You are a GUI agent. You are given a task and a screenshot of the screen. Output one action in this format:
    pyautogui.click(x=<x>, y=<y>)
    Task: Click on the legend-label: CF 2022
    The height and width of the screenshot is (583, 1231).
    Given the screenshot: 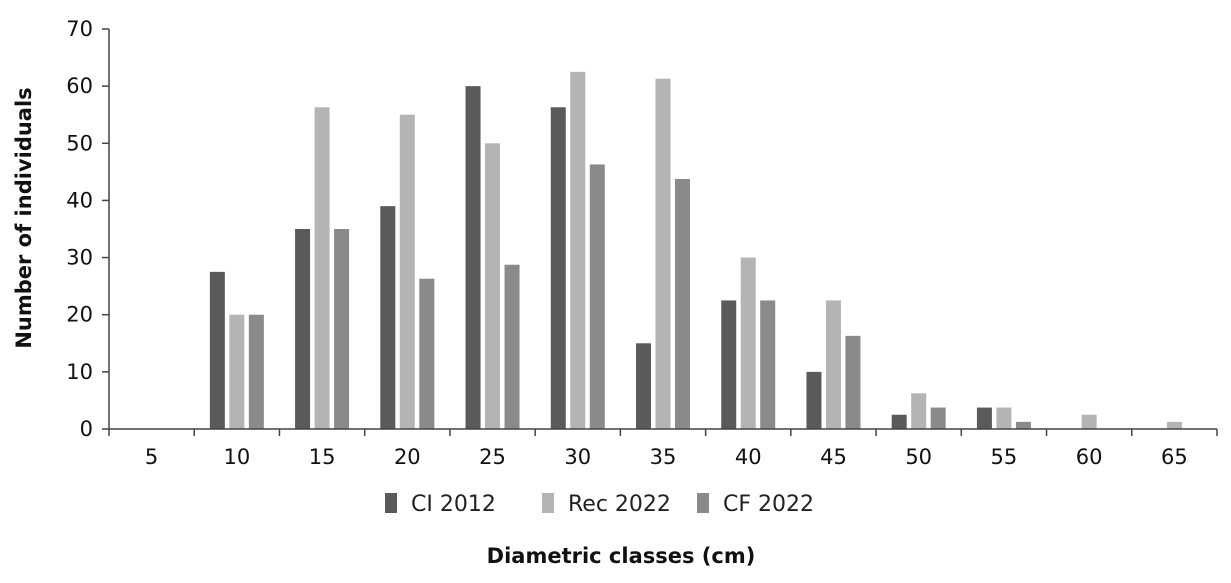 What is the action you would take?
    pyautogui.click(x=768, y=504)
    